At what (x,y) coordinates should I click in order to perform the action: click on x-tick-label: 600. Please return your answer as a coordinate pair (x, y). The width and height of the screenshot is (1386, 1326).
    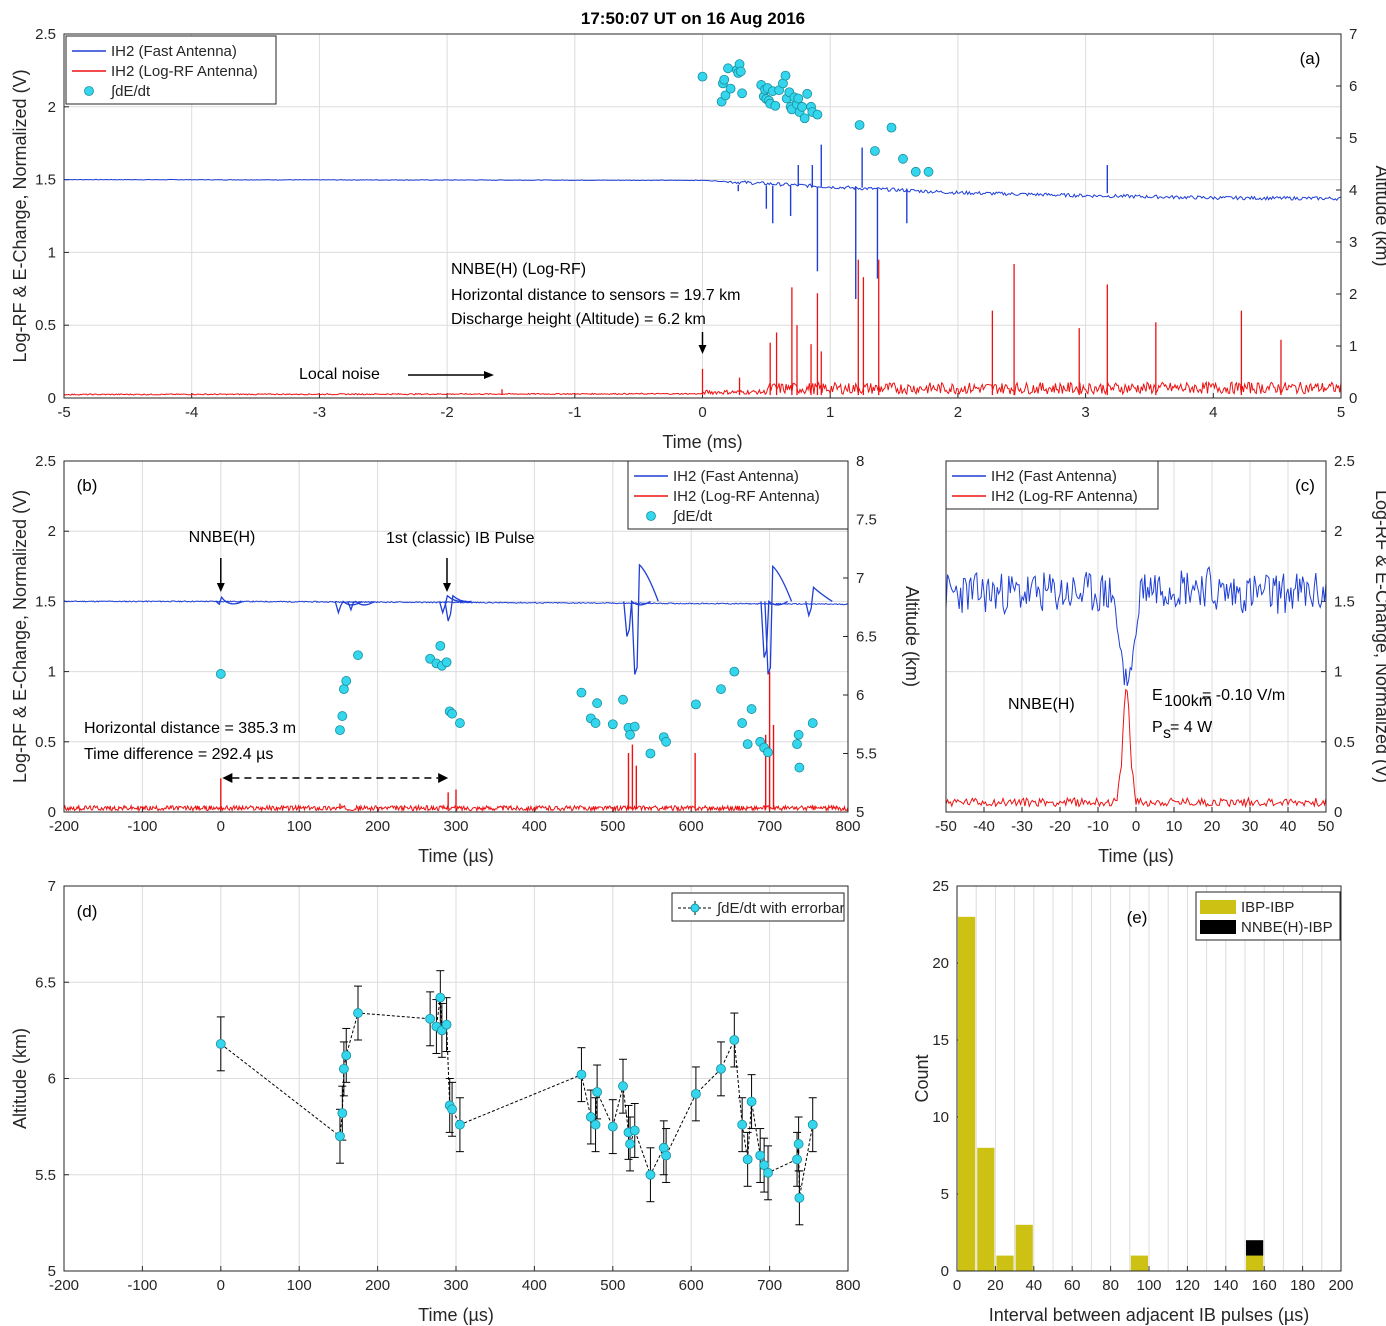
    Looking at the image, I should click on (691, 1285).